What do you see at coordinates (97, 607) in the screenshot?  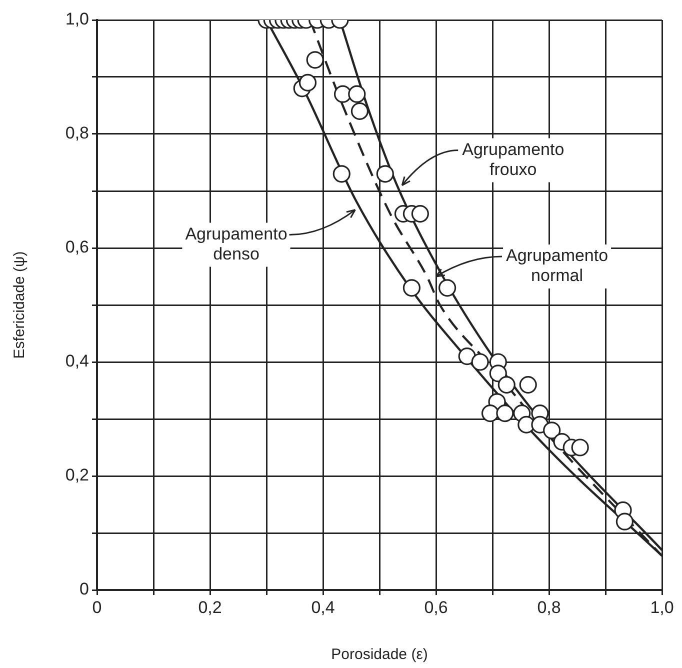 I see `x-tick-label: 0` at bounding box center [97, 607].